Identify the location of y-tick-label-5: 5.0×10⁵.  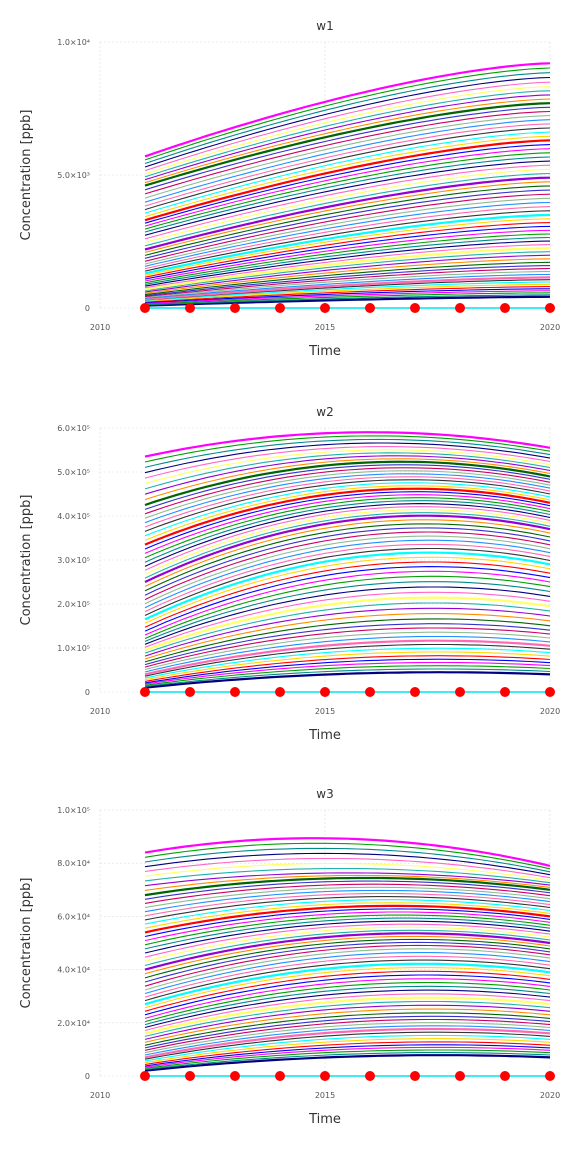
(73, 472).